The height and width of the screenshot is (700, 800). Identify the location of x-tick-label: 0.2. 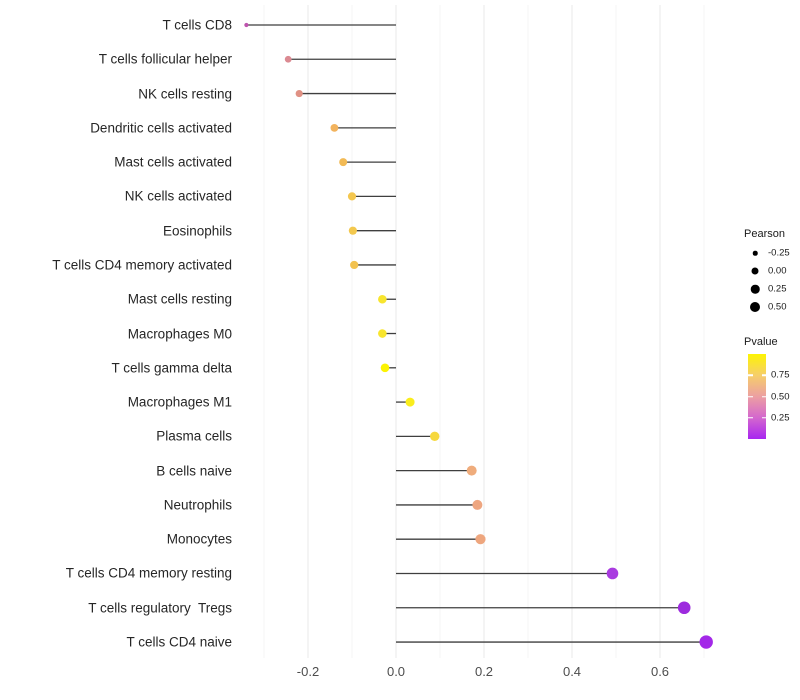
(484, 671).